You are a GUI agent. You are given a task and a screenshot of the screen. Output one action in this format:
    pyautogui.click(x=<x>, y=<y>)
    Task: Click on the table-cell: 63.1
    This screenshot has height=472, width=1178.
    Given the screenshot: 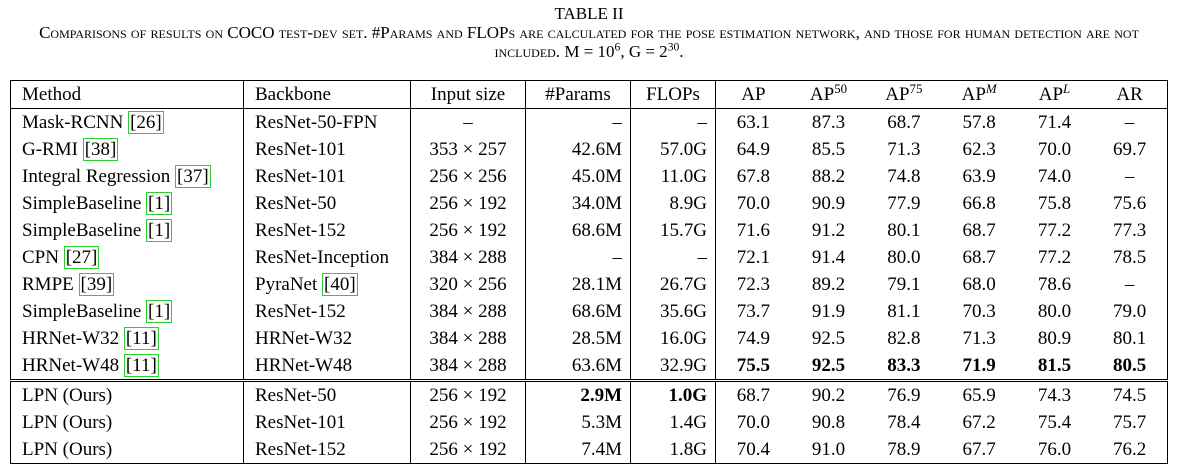 What is the action you would take?
    pyautogui.click(x=753, y=122)
    